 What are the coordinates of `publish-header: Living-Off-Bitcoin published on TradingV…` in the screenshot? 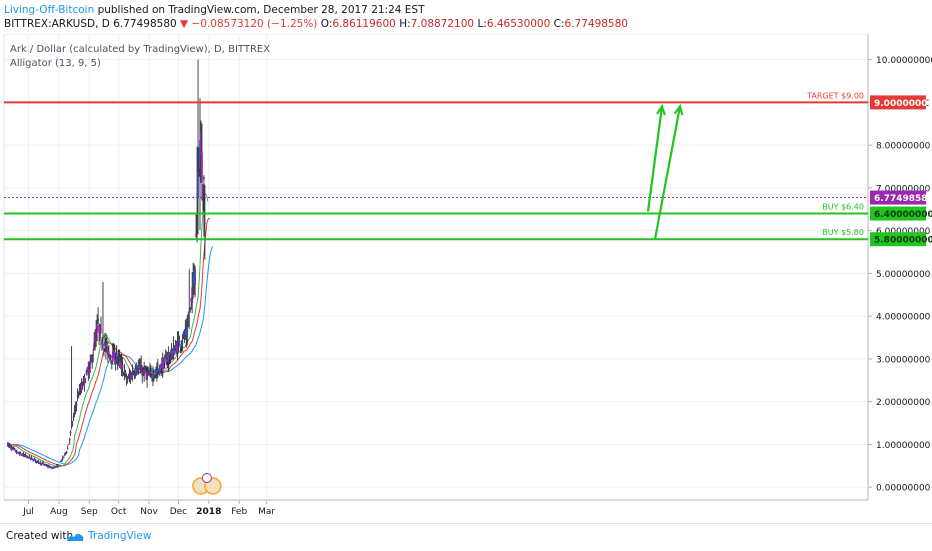 It's located at (214, 10).